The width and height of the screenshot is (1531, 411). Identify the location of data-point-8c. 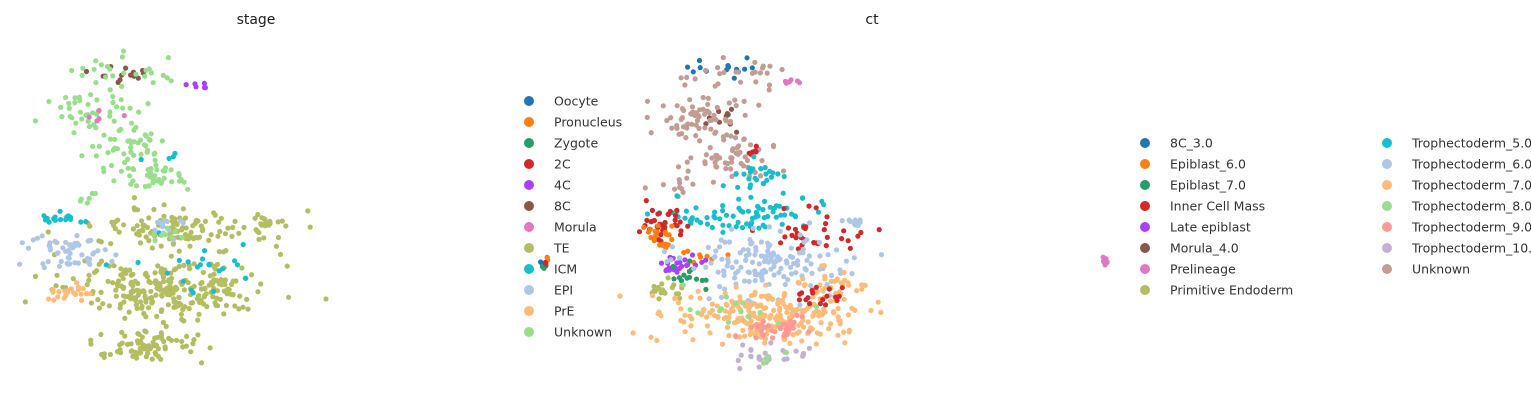
(86, 71).